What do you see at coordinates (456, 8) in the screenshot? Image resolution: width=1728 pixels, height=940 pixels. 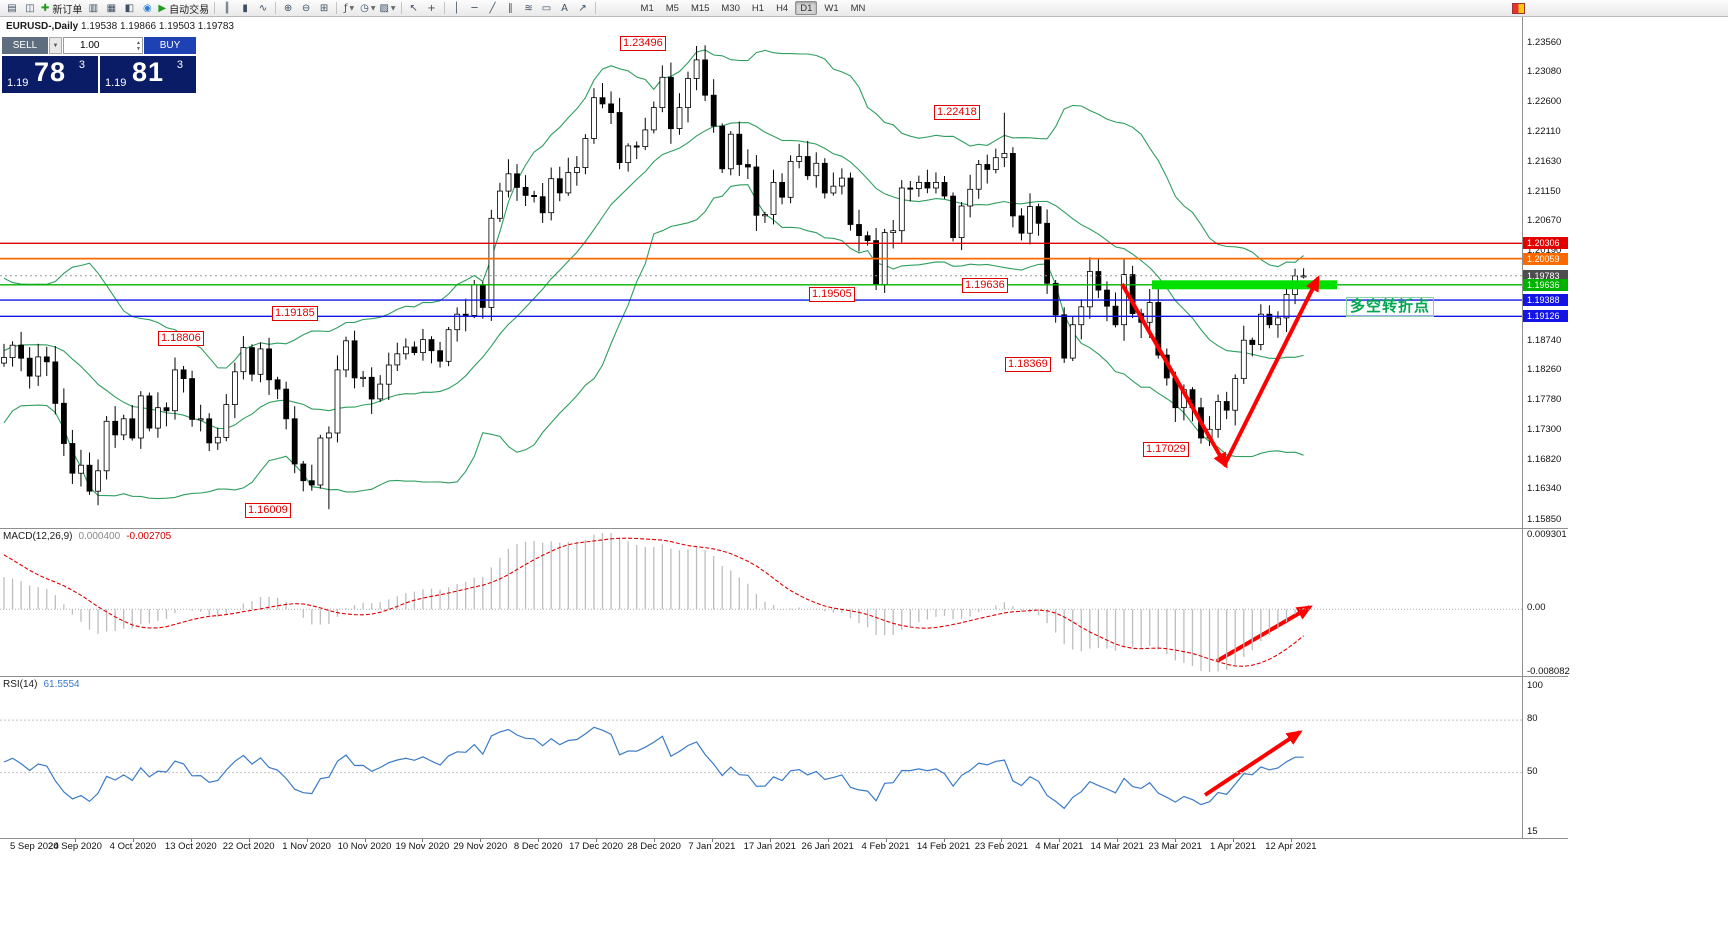 I see `vertical-line-icon: │` at bounding box center [456, 8].